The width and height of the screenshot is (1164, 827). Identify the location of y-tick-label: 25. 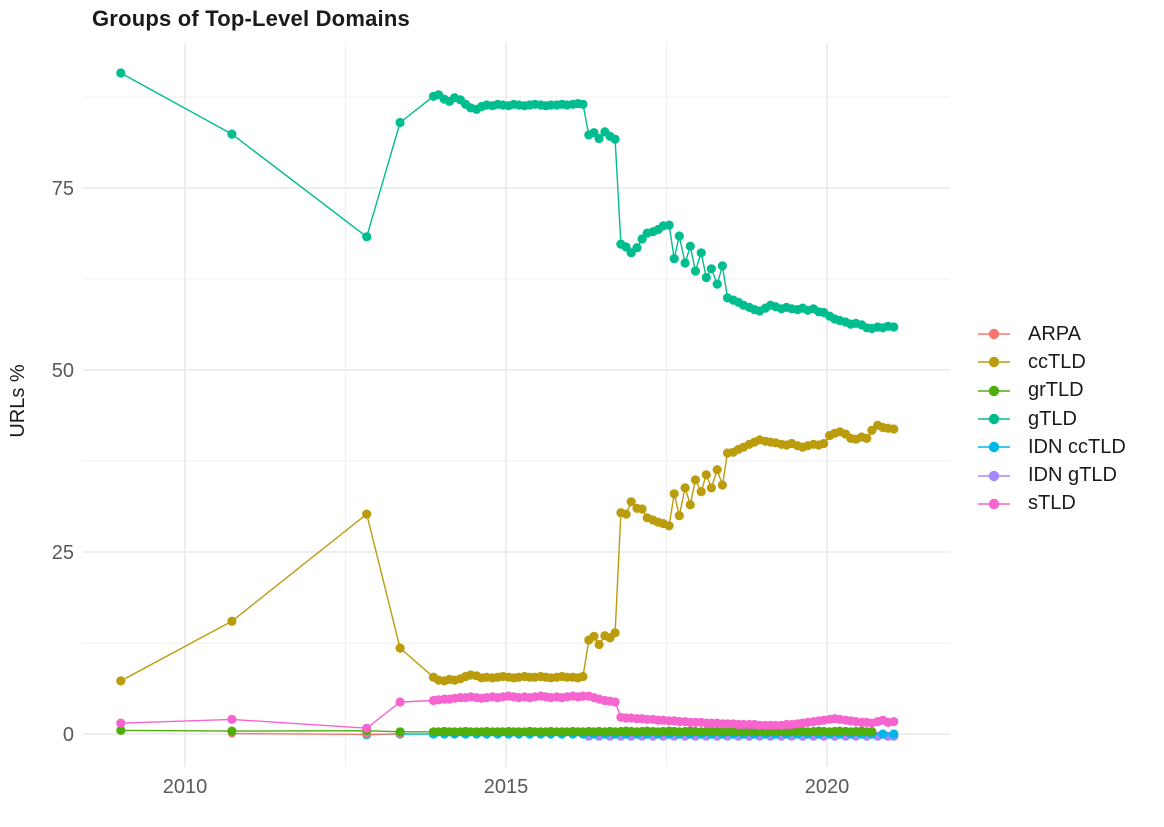
(63, 553).